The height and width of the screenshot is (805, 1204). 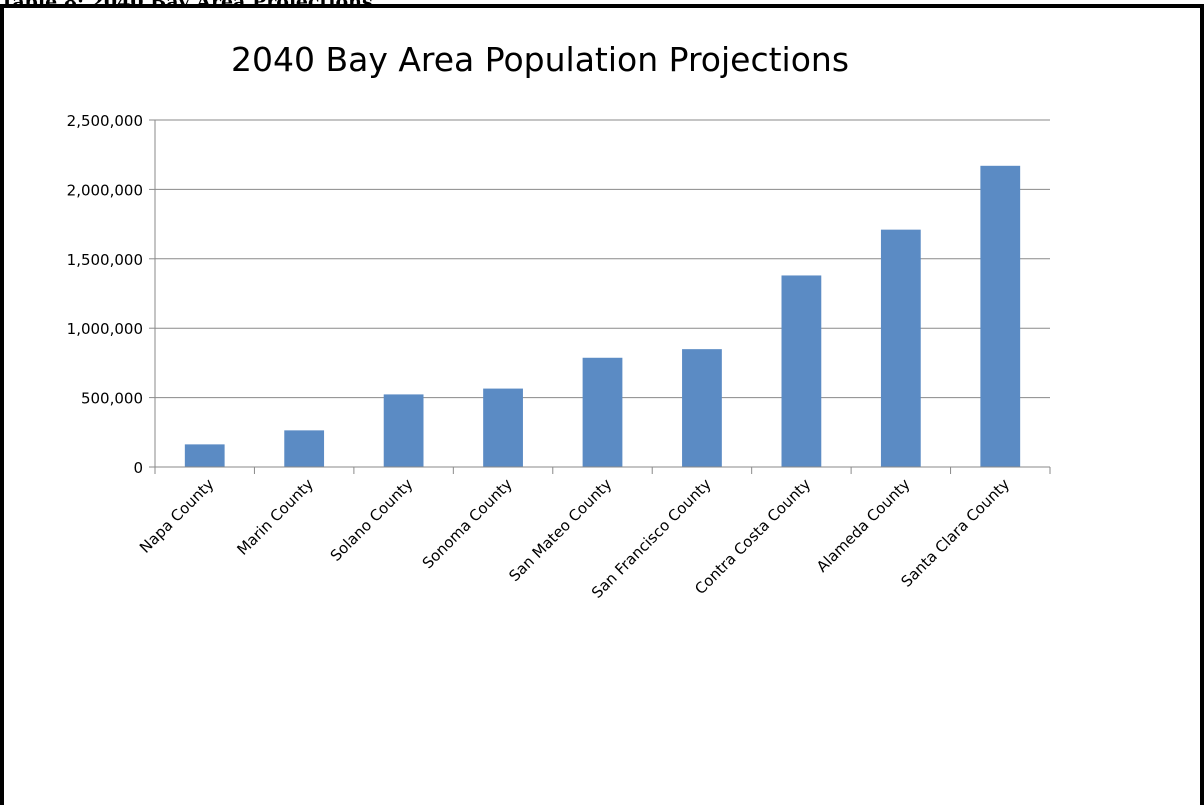 I want to click on y-tick-label: 500,000, so click(x=112, y=399).